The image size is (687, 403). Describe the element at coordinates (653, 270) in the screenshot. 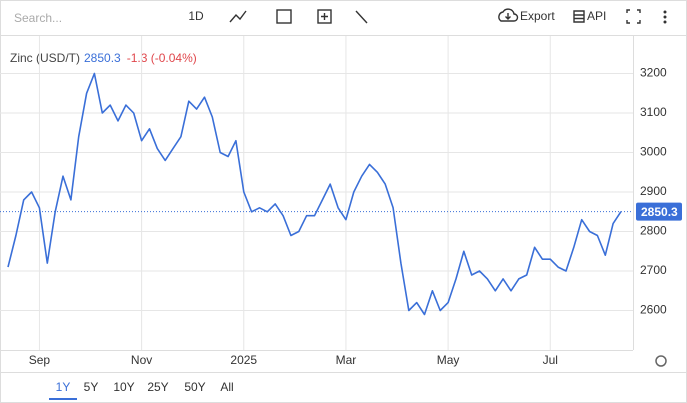

I see `y-tick-label: 2700` at that location.